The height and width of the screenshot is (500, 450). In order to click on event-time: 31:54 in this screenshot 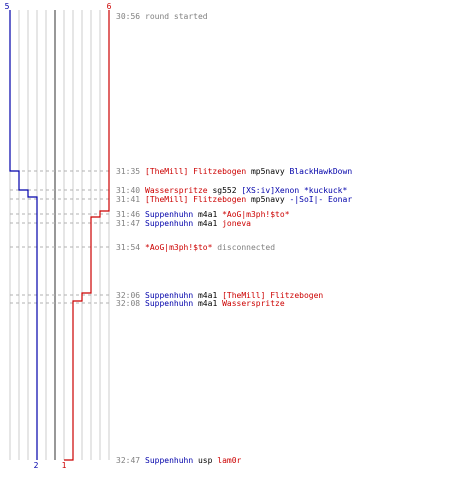, I will do `click(128, 247)`.